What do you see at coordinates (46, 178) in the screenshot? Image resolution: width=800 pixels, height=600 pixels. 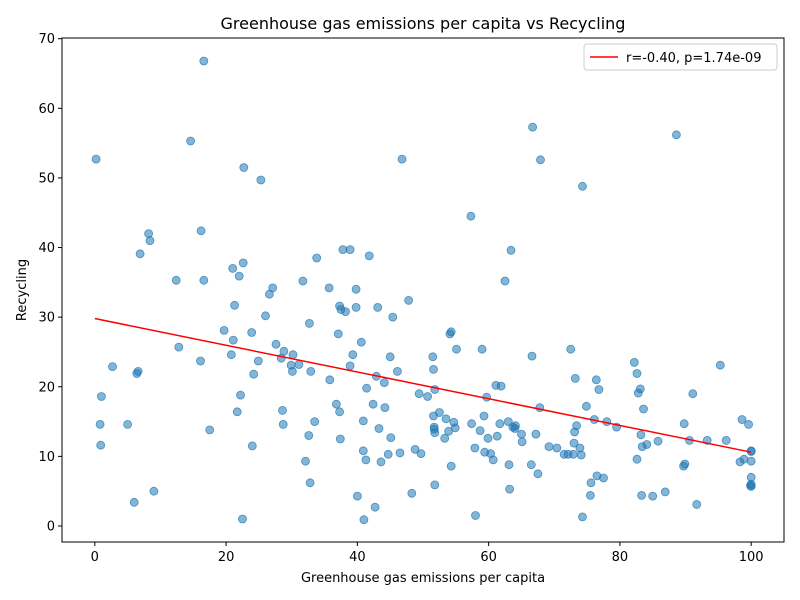 I see `y-tick-label: 50` at bounding box center [46, 178].